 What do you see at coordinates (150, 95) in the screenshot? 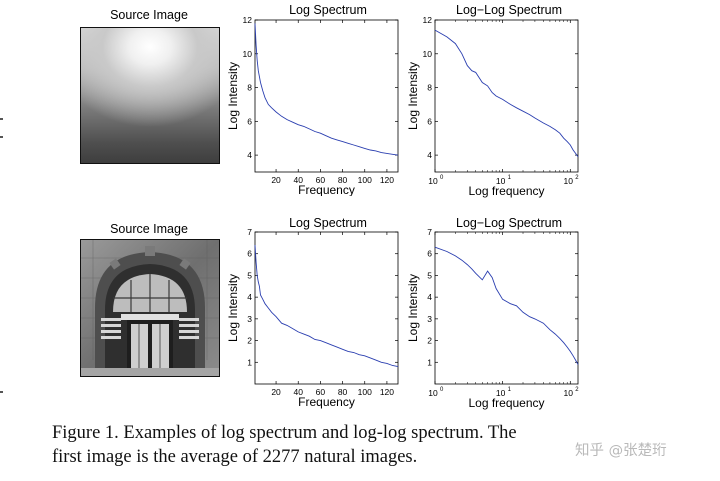
I see `source-image-average` at bounding box center [150, 95].